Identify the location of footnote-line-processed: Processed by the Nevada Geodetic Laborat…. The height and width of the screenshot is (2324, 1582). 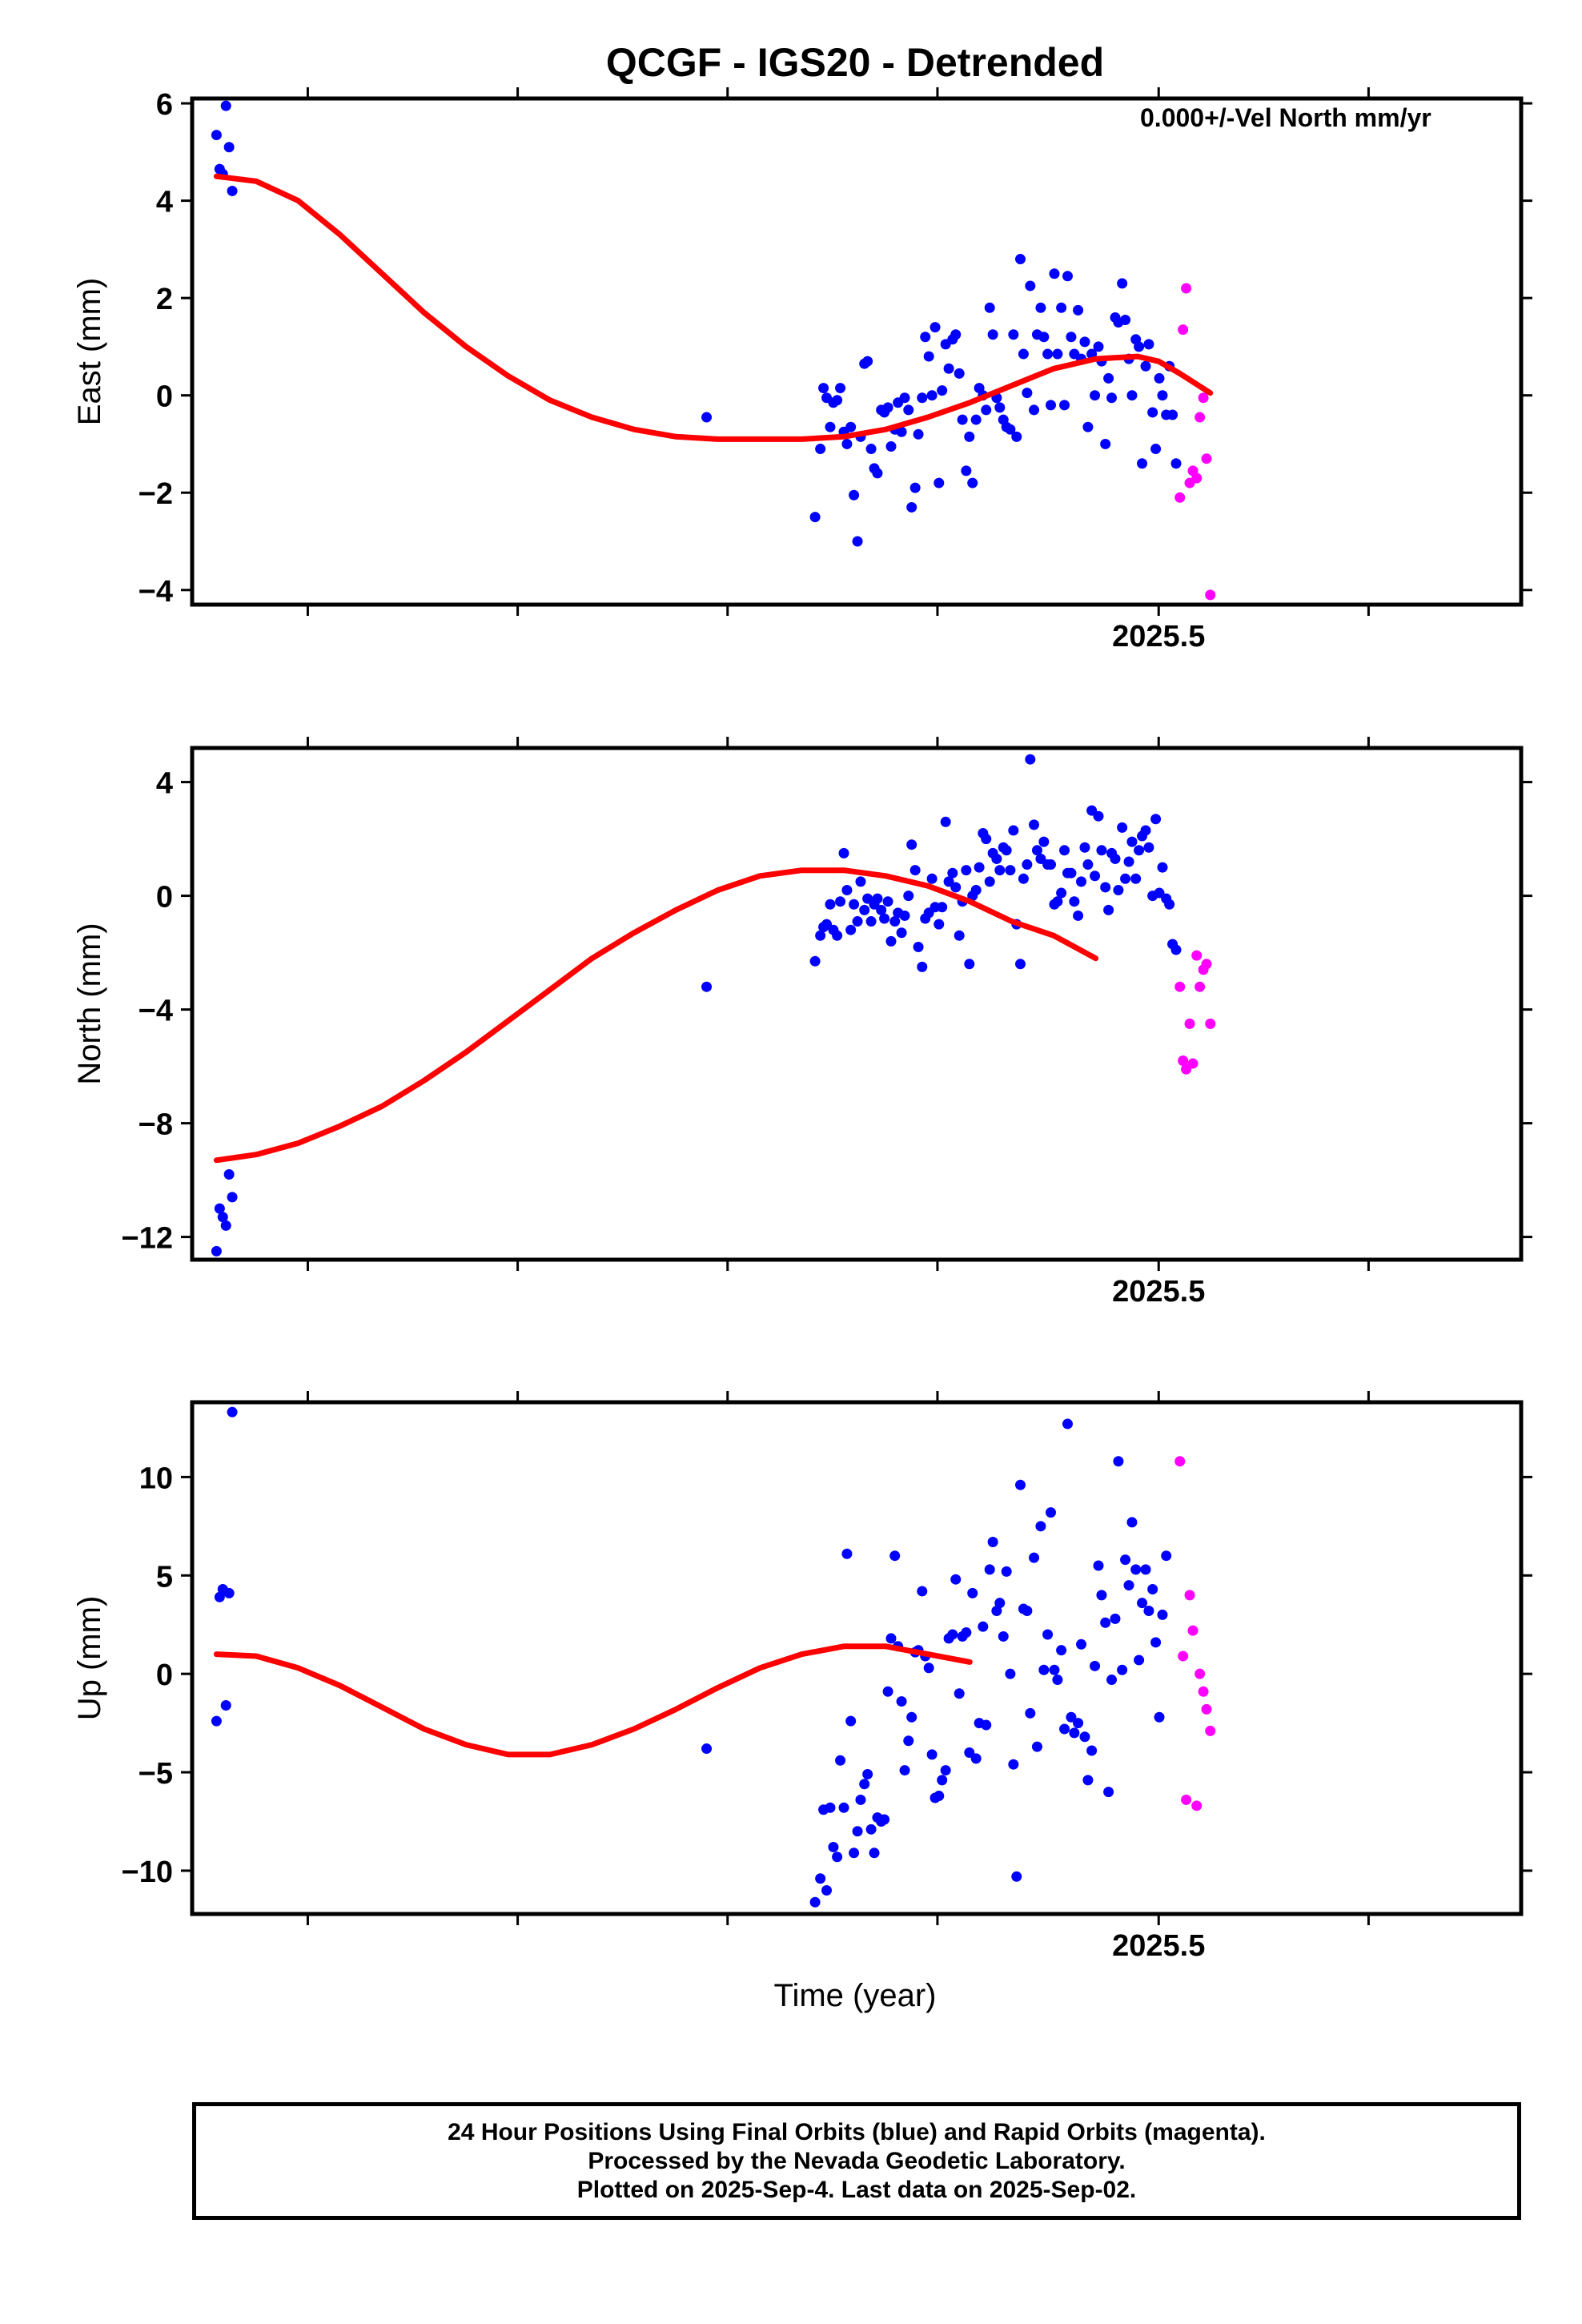
(857, 2160).